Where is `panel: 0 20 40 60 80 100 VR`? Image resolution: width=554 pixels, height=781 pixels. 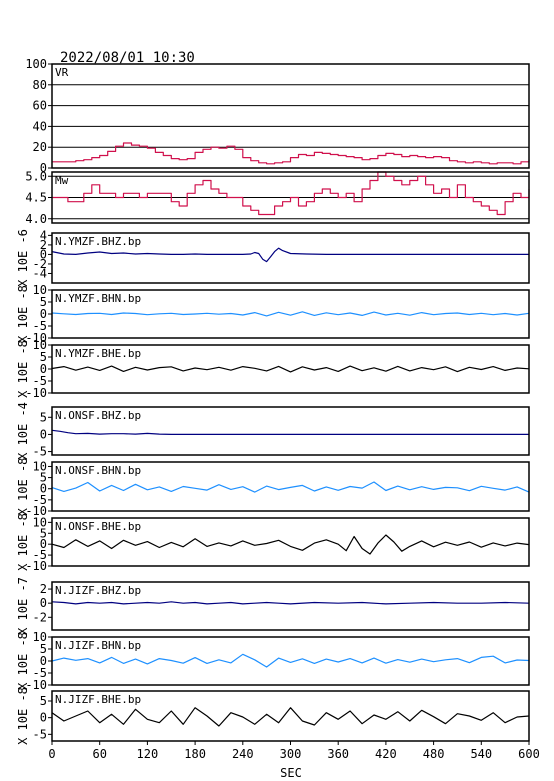
panel: 0 20 40 60 80 100 VR is located at coordinates (277, 116).